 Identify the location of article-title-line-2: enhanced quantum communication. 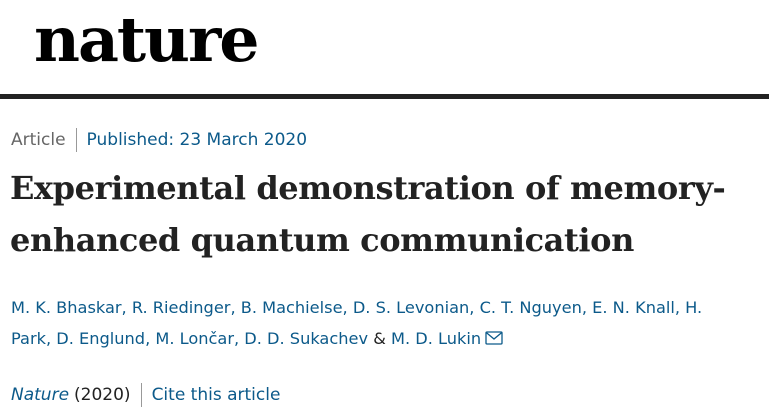
(322, 240).